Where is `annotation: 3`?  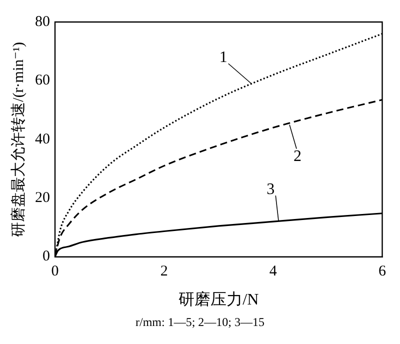
annotation: 3 is located at coordinates (270, 189).